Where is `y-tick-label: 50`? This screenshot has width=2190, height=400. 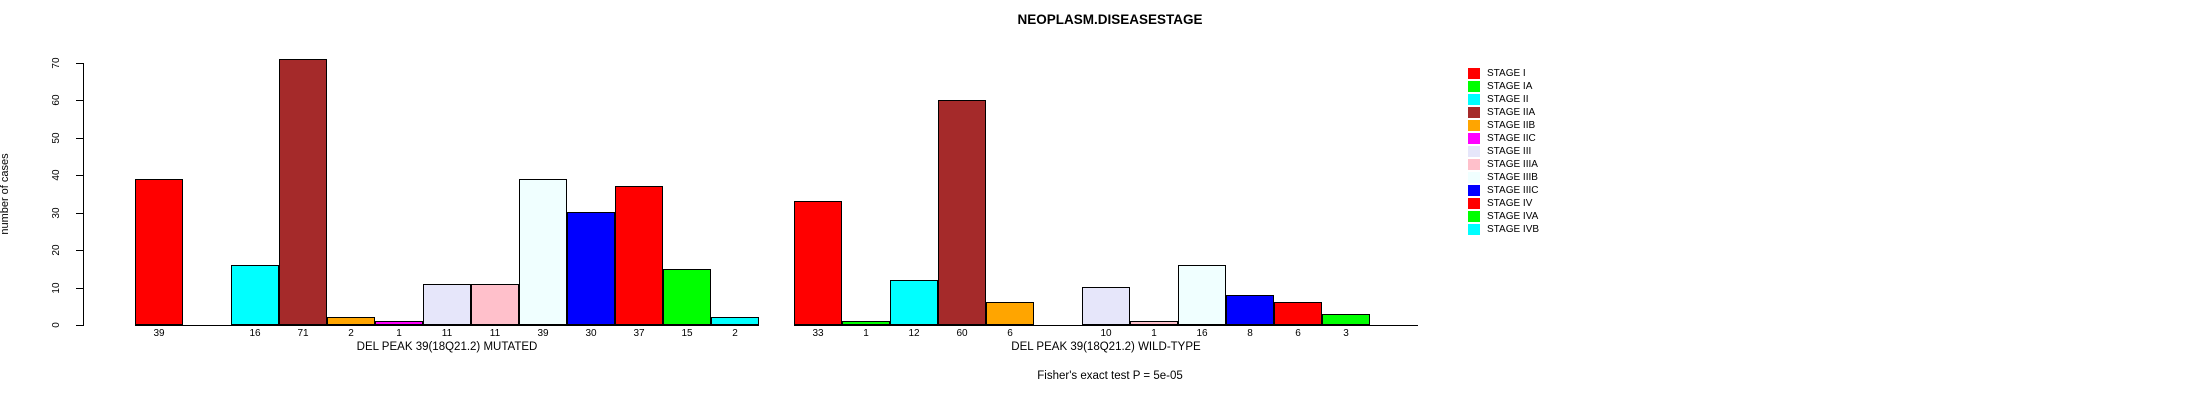
y-tick-label: 50 is located at coordinates (56, 138).